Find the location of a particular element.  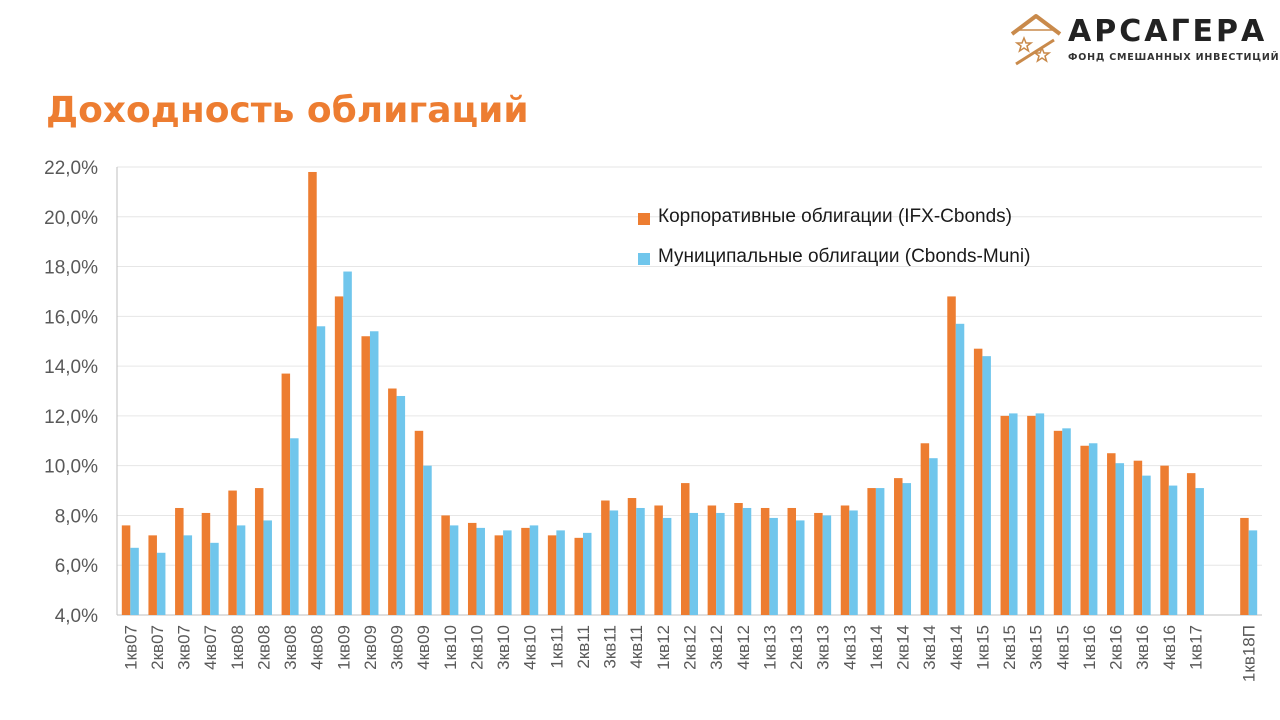

x-tick-label: 2кв10 is located at coordinates (476, 647).